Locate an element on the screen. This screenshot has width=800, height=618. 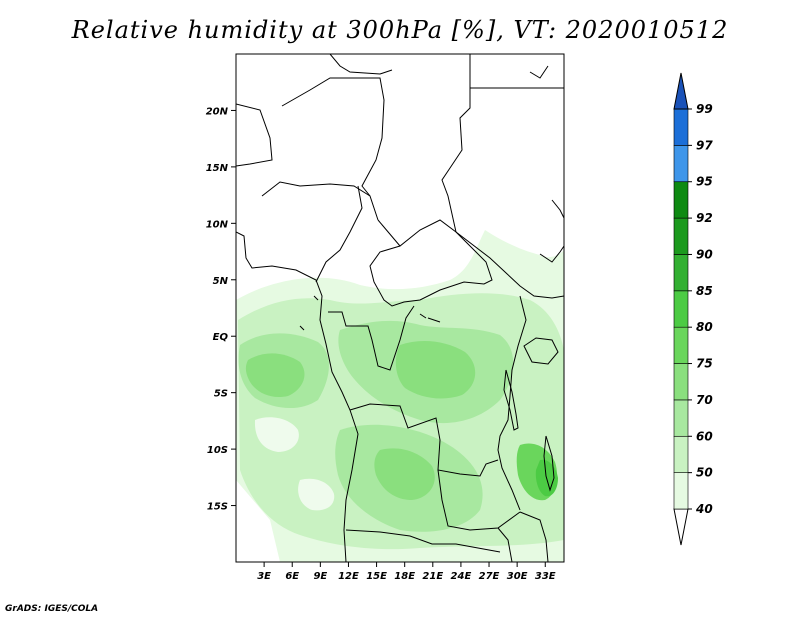
border-niger-chad is located at coordinates (333, 149).